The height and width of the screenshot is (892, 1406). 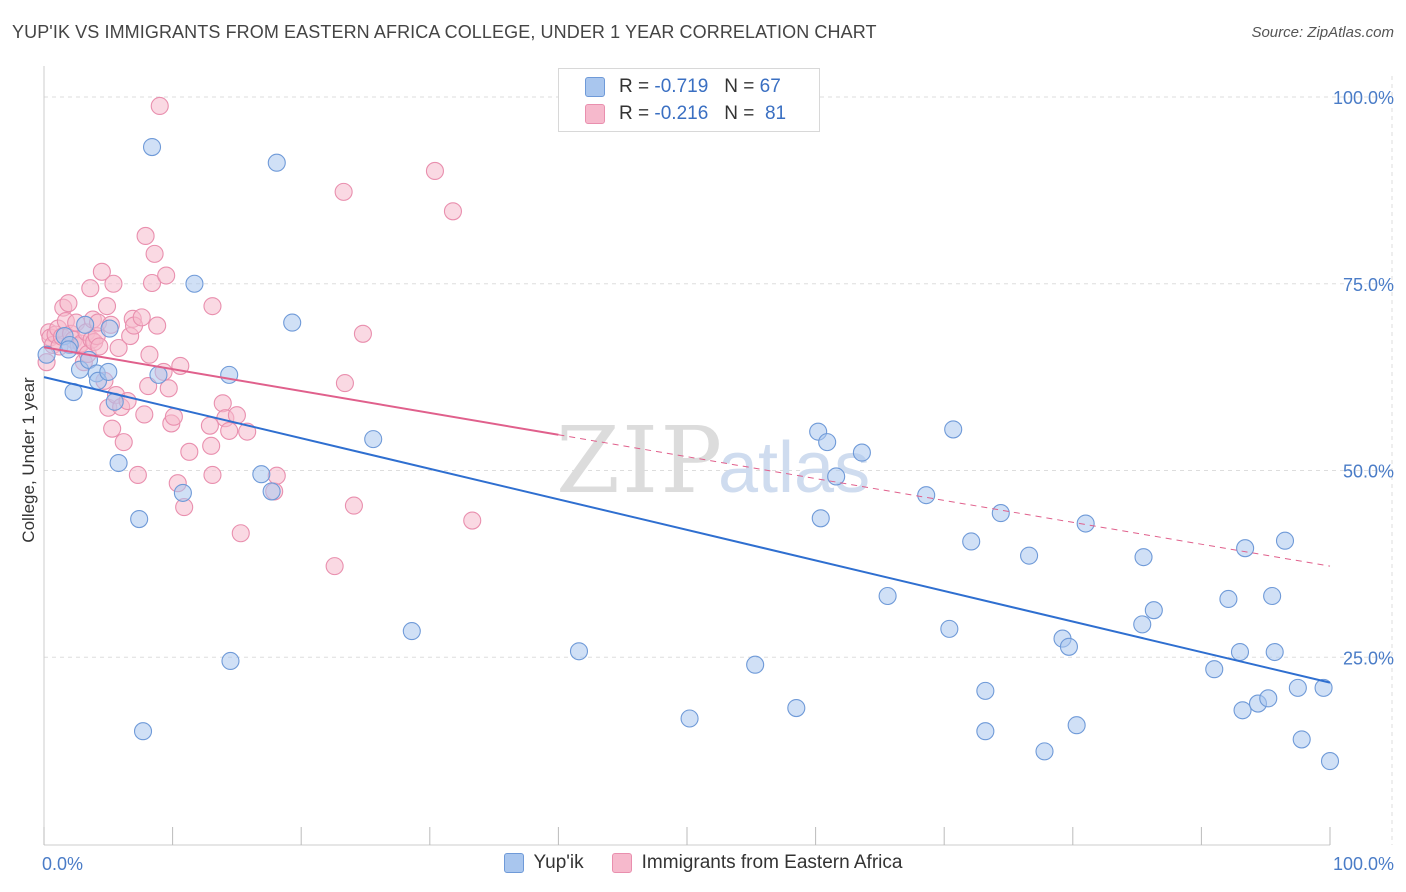 What do you see at coordinates (689, 100) in the screenshot?
I see `stats-legend: R = -0.719 N = 67 R = -0.216 N = 81` at bounding box center [689, 100].